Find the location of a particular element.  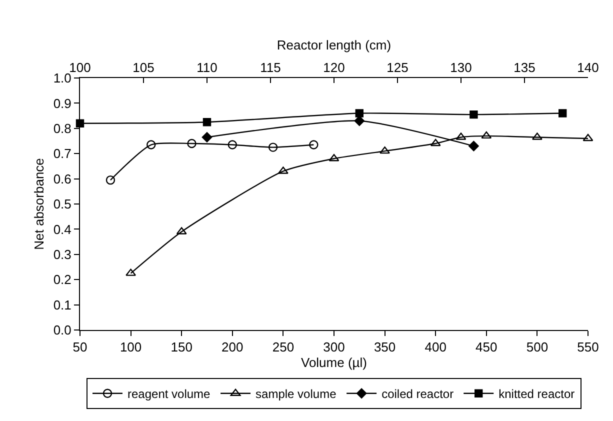

y-tick-label: 0.2 is located at coordinates (62, 280).